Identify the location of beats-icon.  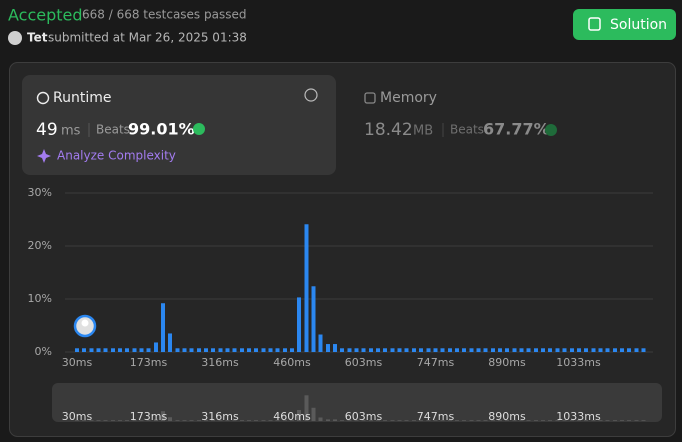
(199, 129).